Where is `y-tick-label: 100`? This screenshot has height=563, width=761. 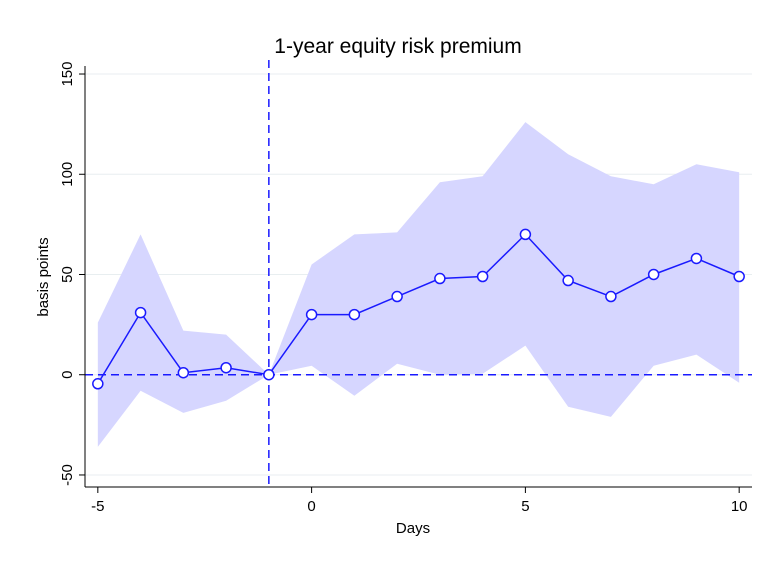 y-tick-label: 100 is located at coordinates (67, 174).